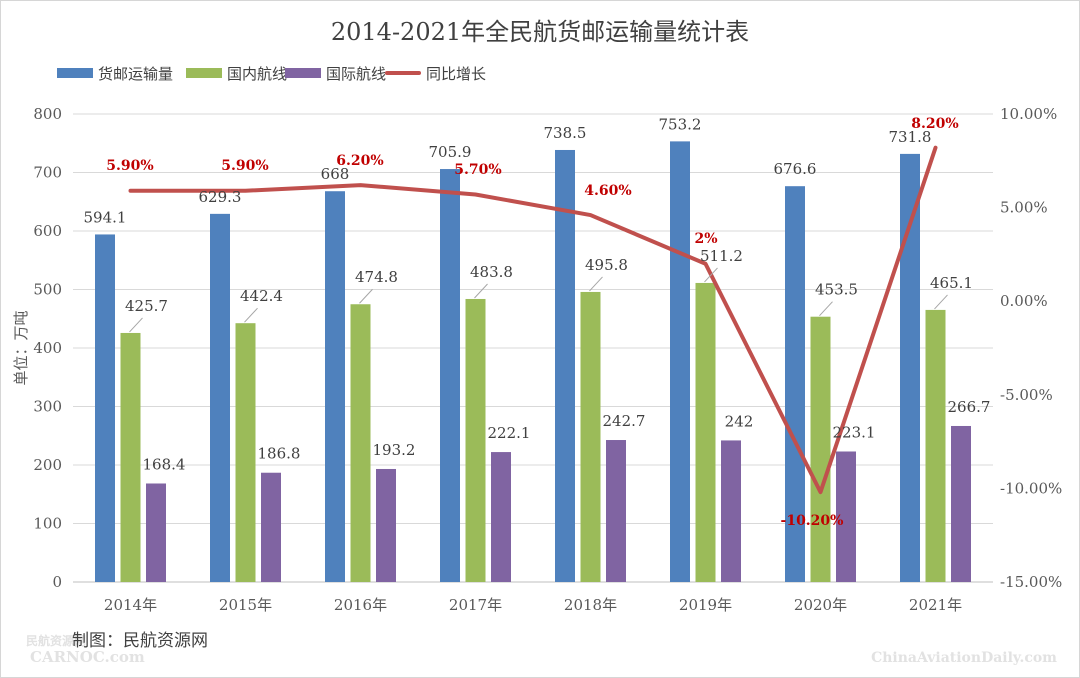  I want to click on x-tick-label: 2019年, so click(705, 605).